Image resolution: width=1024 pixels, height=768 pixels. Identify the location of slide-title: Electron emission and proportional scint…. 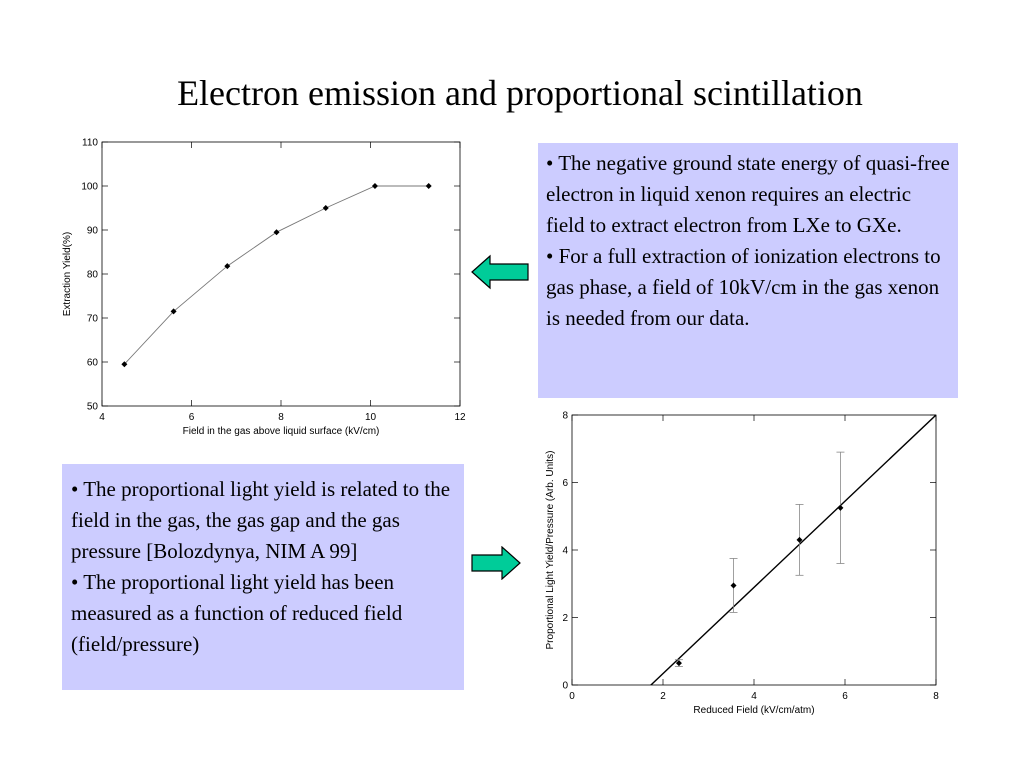
(520, 93).